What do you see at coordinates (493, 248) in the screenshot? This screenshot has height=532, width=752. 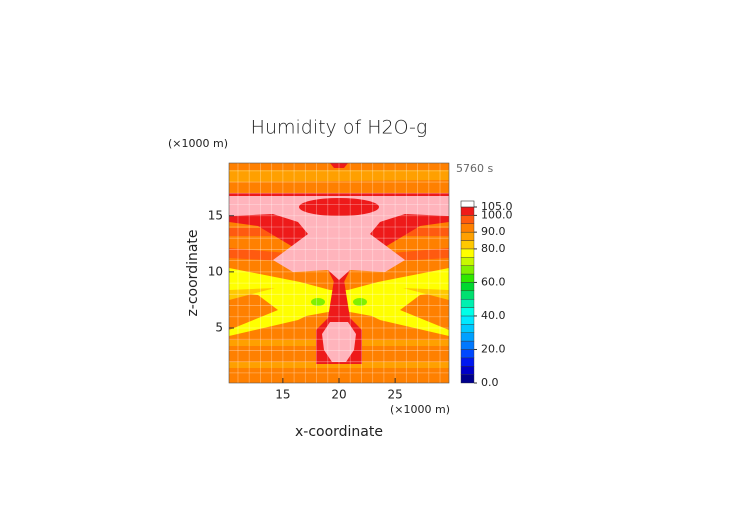 I see `colorbar-label: 80.0` at bounding box center [493, 248].